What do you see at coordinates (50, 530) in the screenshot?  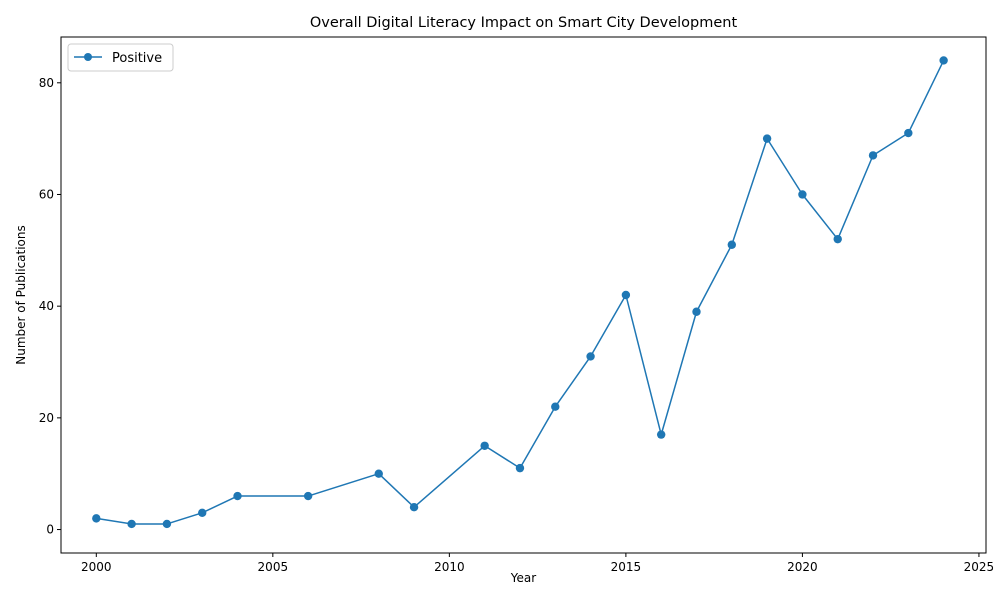 I see `y-tick-label: 0` at bounding box center [50, 530].